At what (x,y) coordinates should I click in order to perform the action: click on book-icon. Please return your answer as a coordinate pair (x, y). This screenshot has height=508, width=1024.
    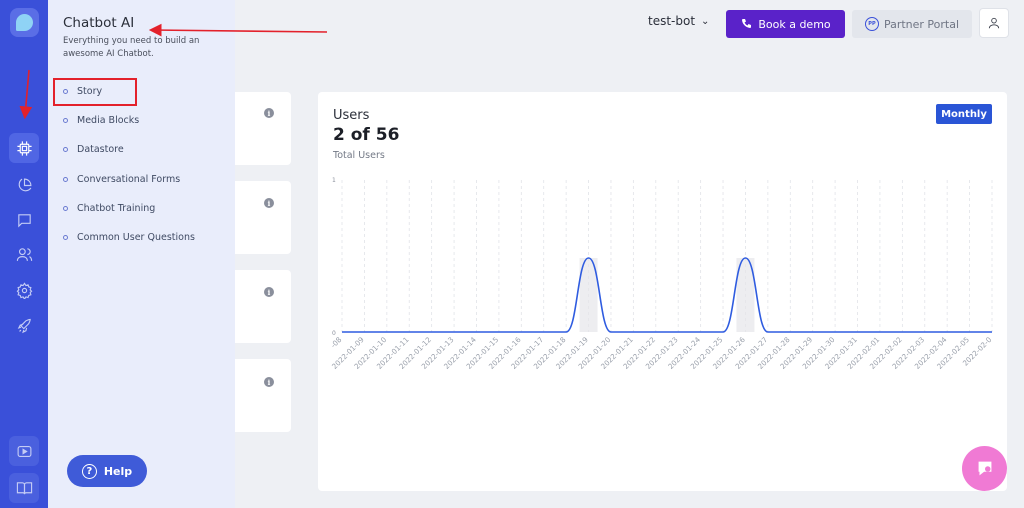
    Looking at the image, I should click on (24, 488).